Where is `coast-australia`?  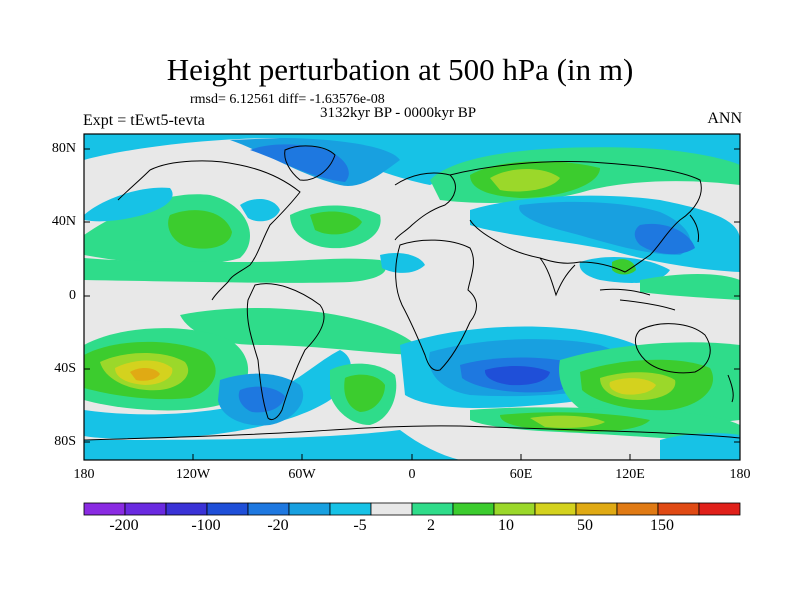
coast-australia is located at coordinates (672, 348).